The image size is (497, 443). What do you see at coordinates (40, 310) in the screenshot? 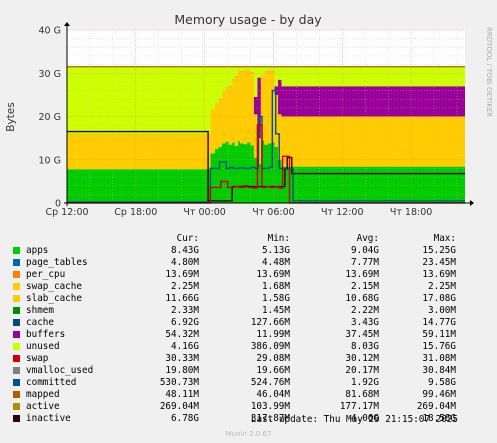
I see `legend-name: shmem` at bounding box center [40, 310].